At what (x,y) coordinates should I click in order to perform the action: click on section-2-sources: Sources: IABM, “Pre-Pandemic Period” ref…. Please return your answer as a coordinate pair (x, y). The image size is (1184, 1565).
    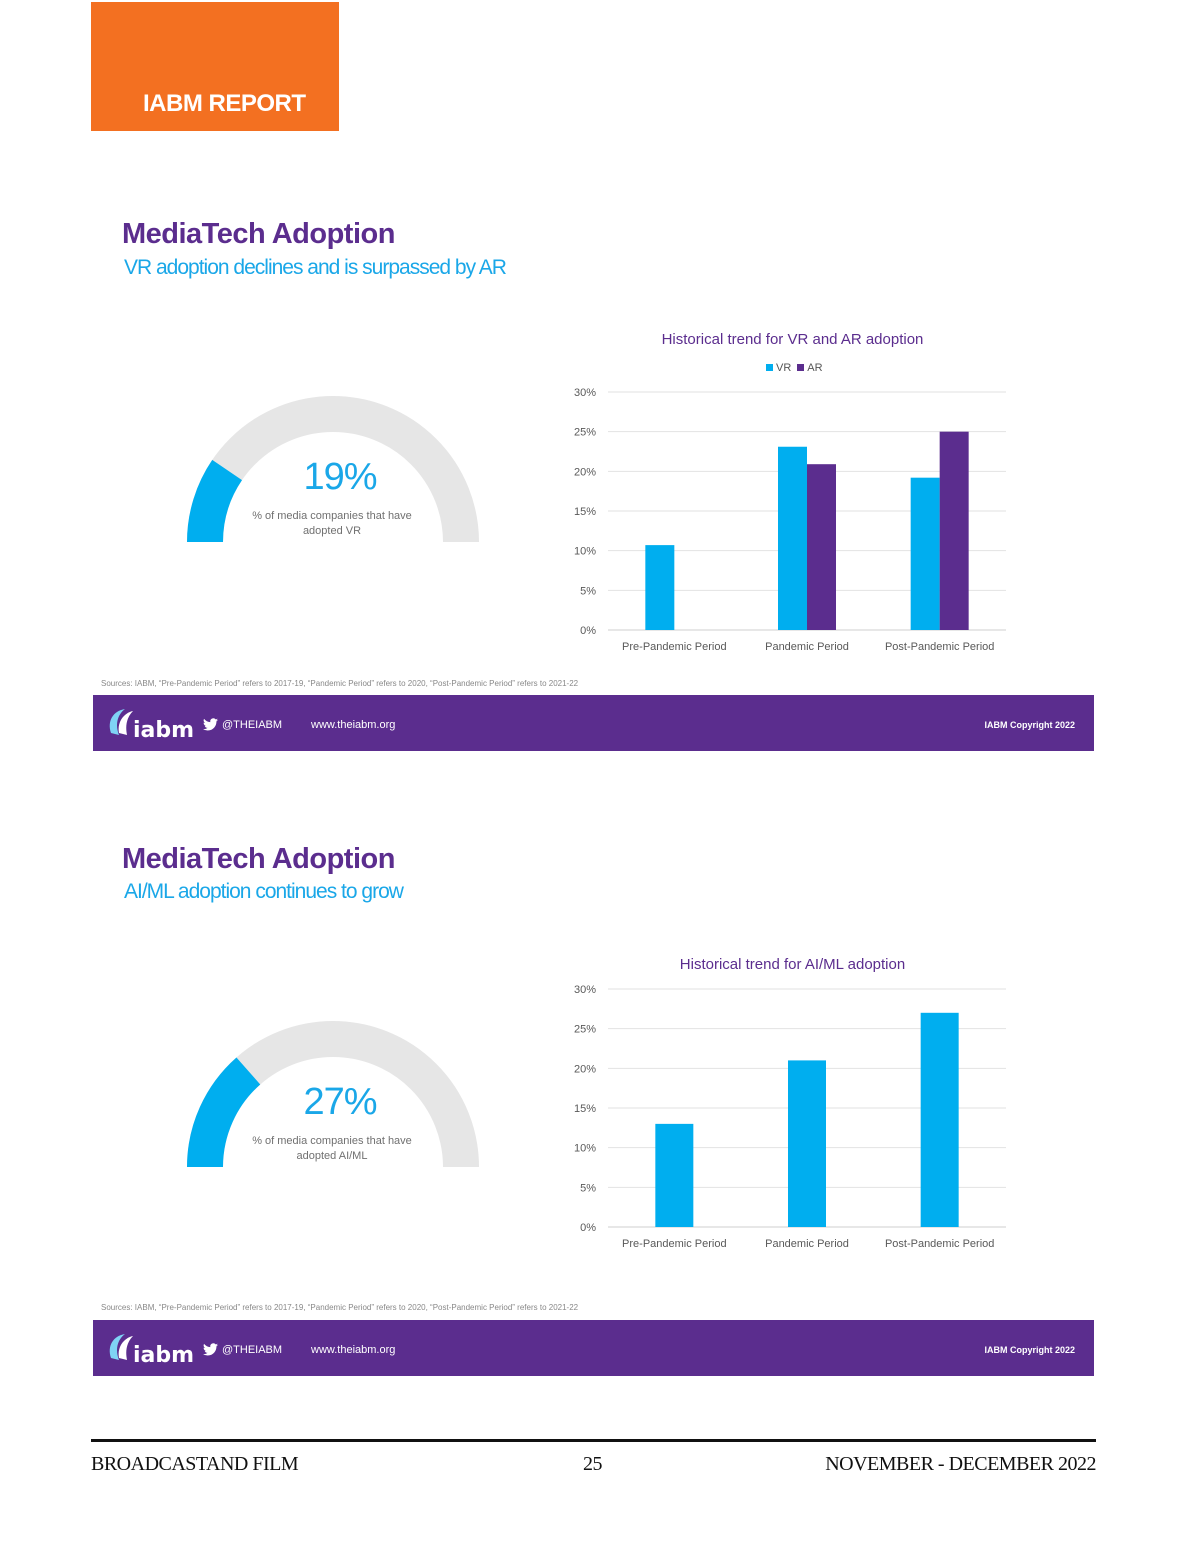
    Looking at the image, I should click on (340, 1307).